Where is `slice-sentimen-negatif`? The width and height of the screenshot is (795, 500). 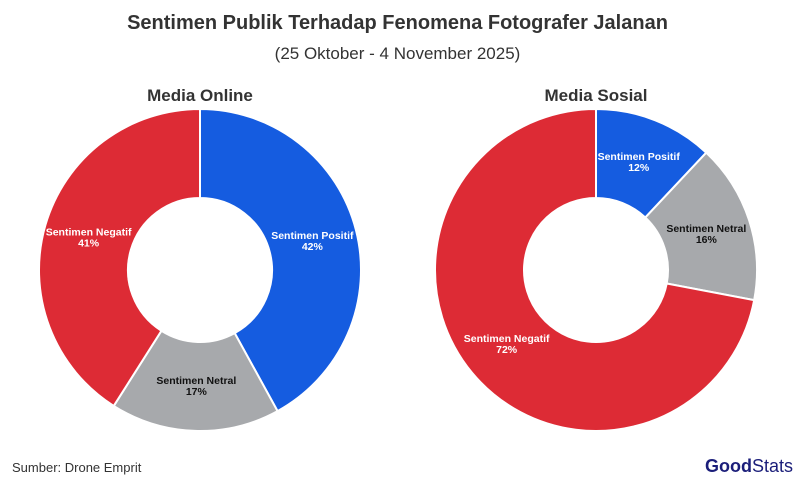 slice-sentimen-negatif is located at coordinates (119, 257).